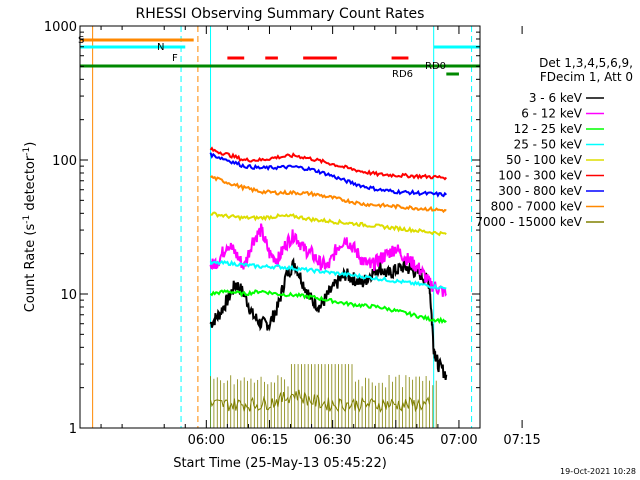  What do you see at coordinates (548, 145) in the screenshot?
I see `legend-label: 25 - 50 keV` at bounding box center [548, 145].